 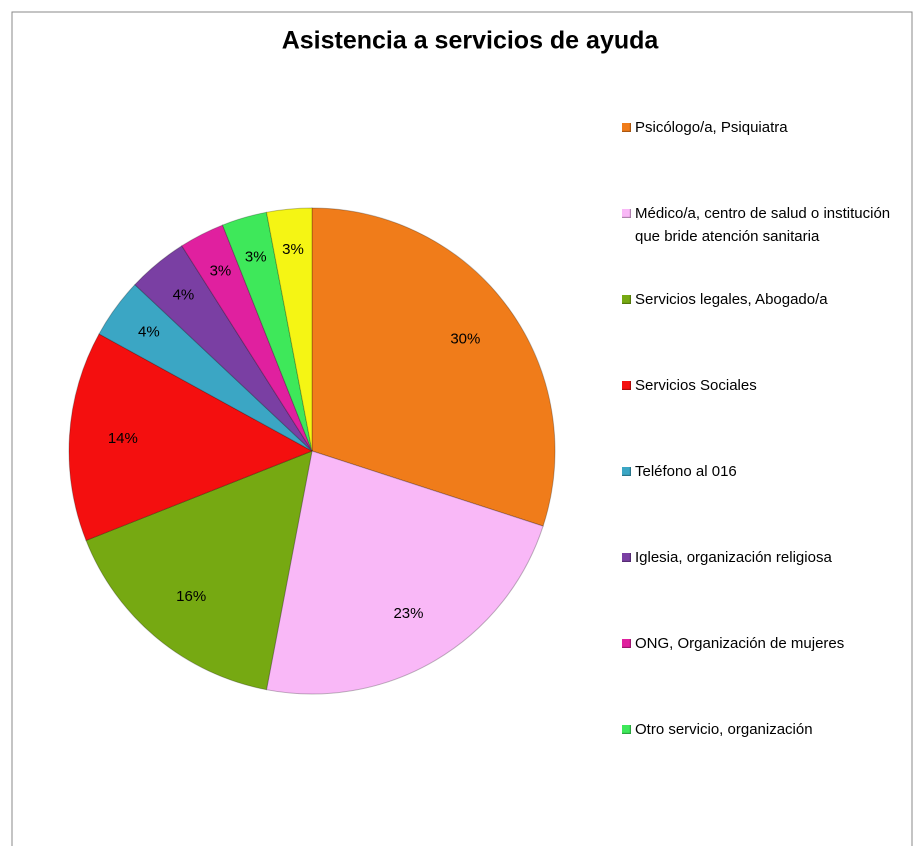 I want to click on legend-item: ONG, Organización de mujeres, so click(x=764, y=643).